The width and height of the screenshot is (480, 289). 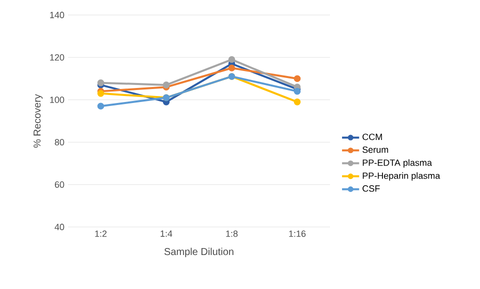 What do you see at coordinates (59, 142) in the screenshot?
I see `y-tick-label: 80` at bounding box center [59, 142].